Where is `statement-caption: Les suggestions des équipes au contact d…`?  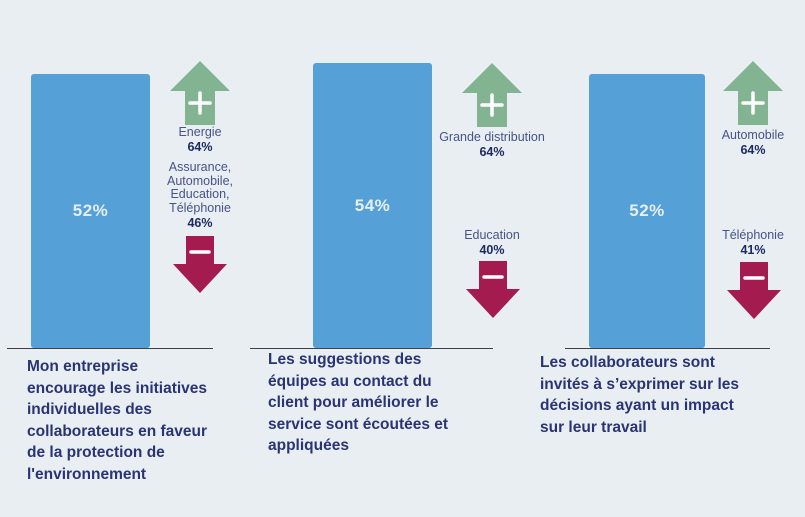 statement-caption: Les suggestions des équipes au contact d… is located at coordinates (358, 402).